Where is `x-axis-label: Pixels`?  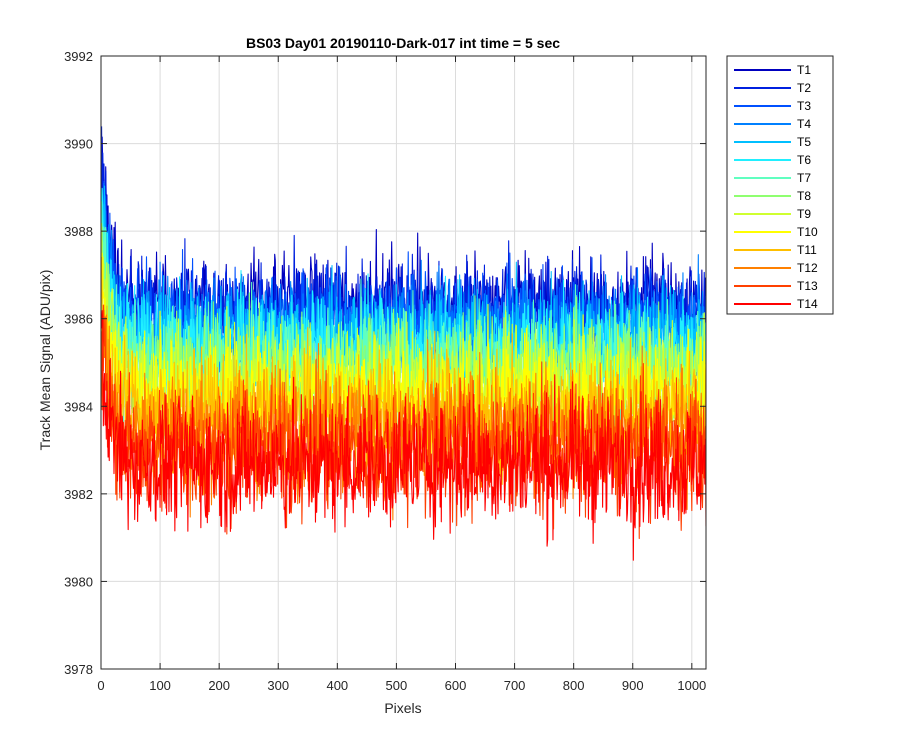
x-axis-label: Pixels is located at coordinates (402, 708).